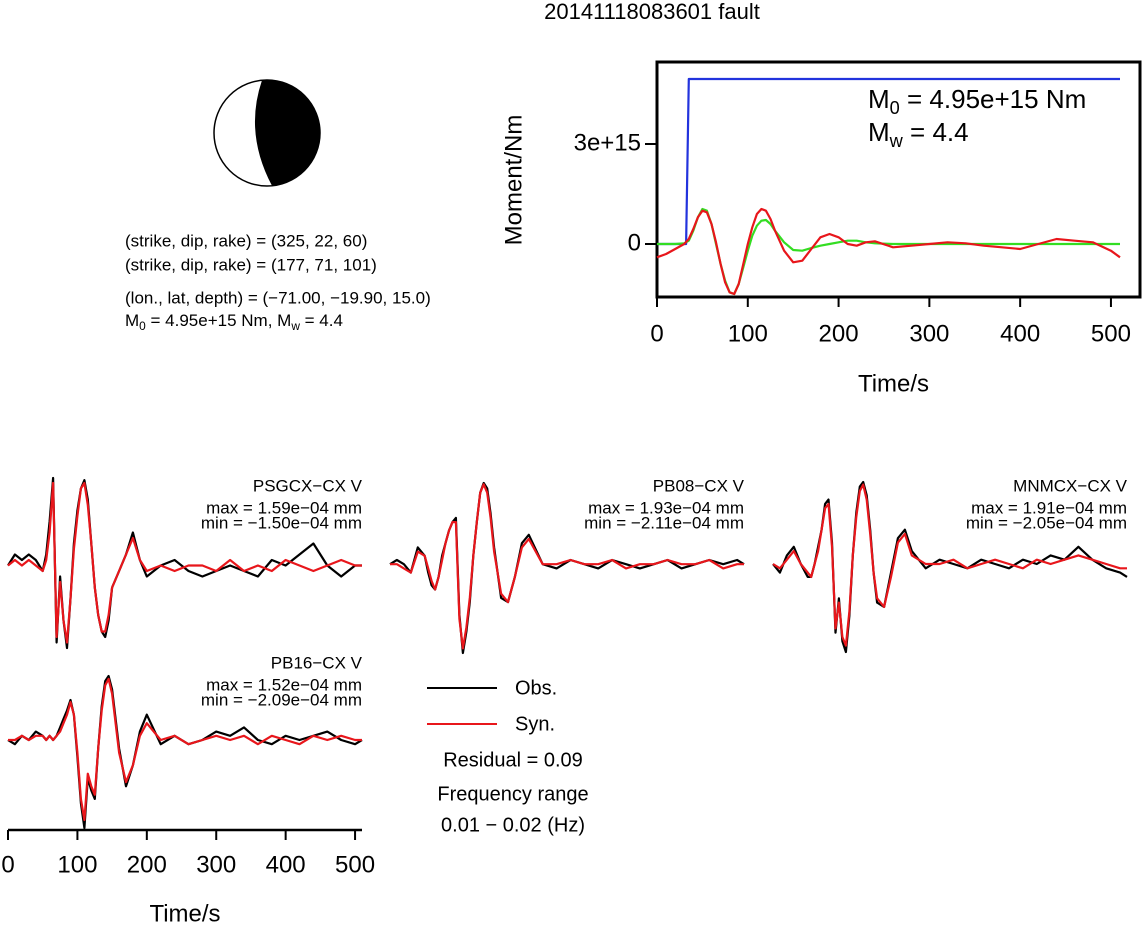 The image size is (1143, 926). Describe the element at coordinates (993, 99) in the screenshot. I see `text-part: = 4.95e+15 Nm` at that location.